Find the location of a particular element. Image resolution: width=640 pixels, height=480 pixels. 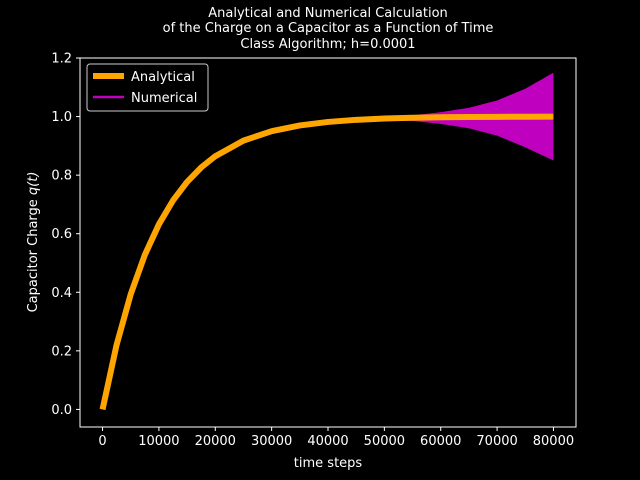

y-axis-ticks: 0.0 0.2 0.4 0.6 0.8 1.0 1.2 is located at coordinates (65, 235).